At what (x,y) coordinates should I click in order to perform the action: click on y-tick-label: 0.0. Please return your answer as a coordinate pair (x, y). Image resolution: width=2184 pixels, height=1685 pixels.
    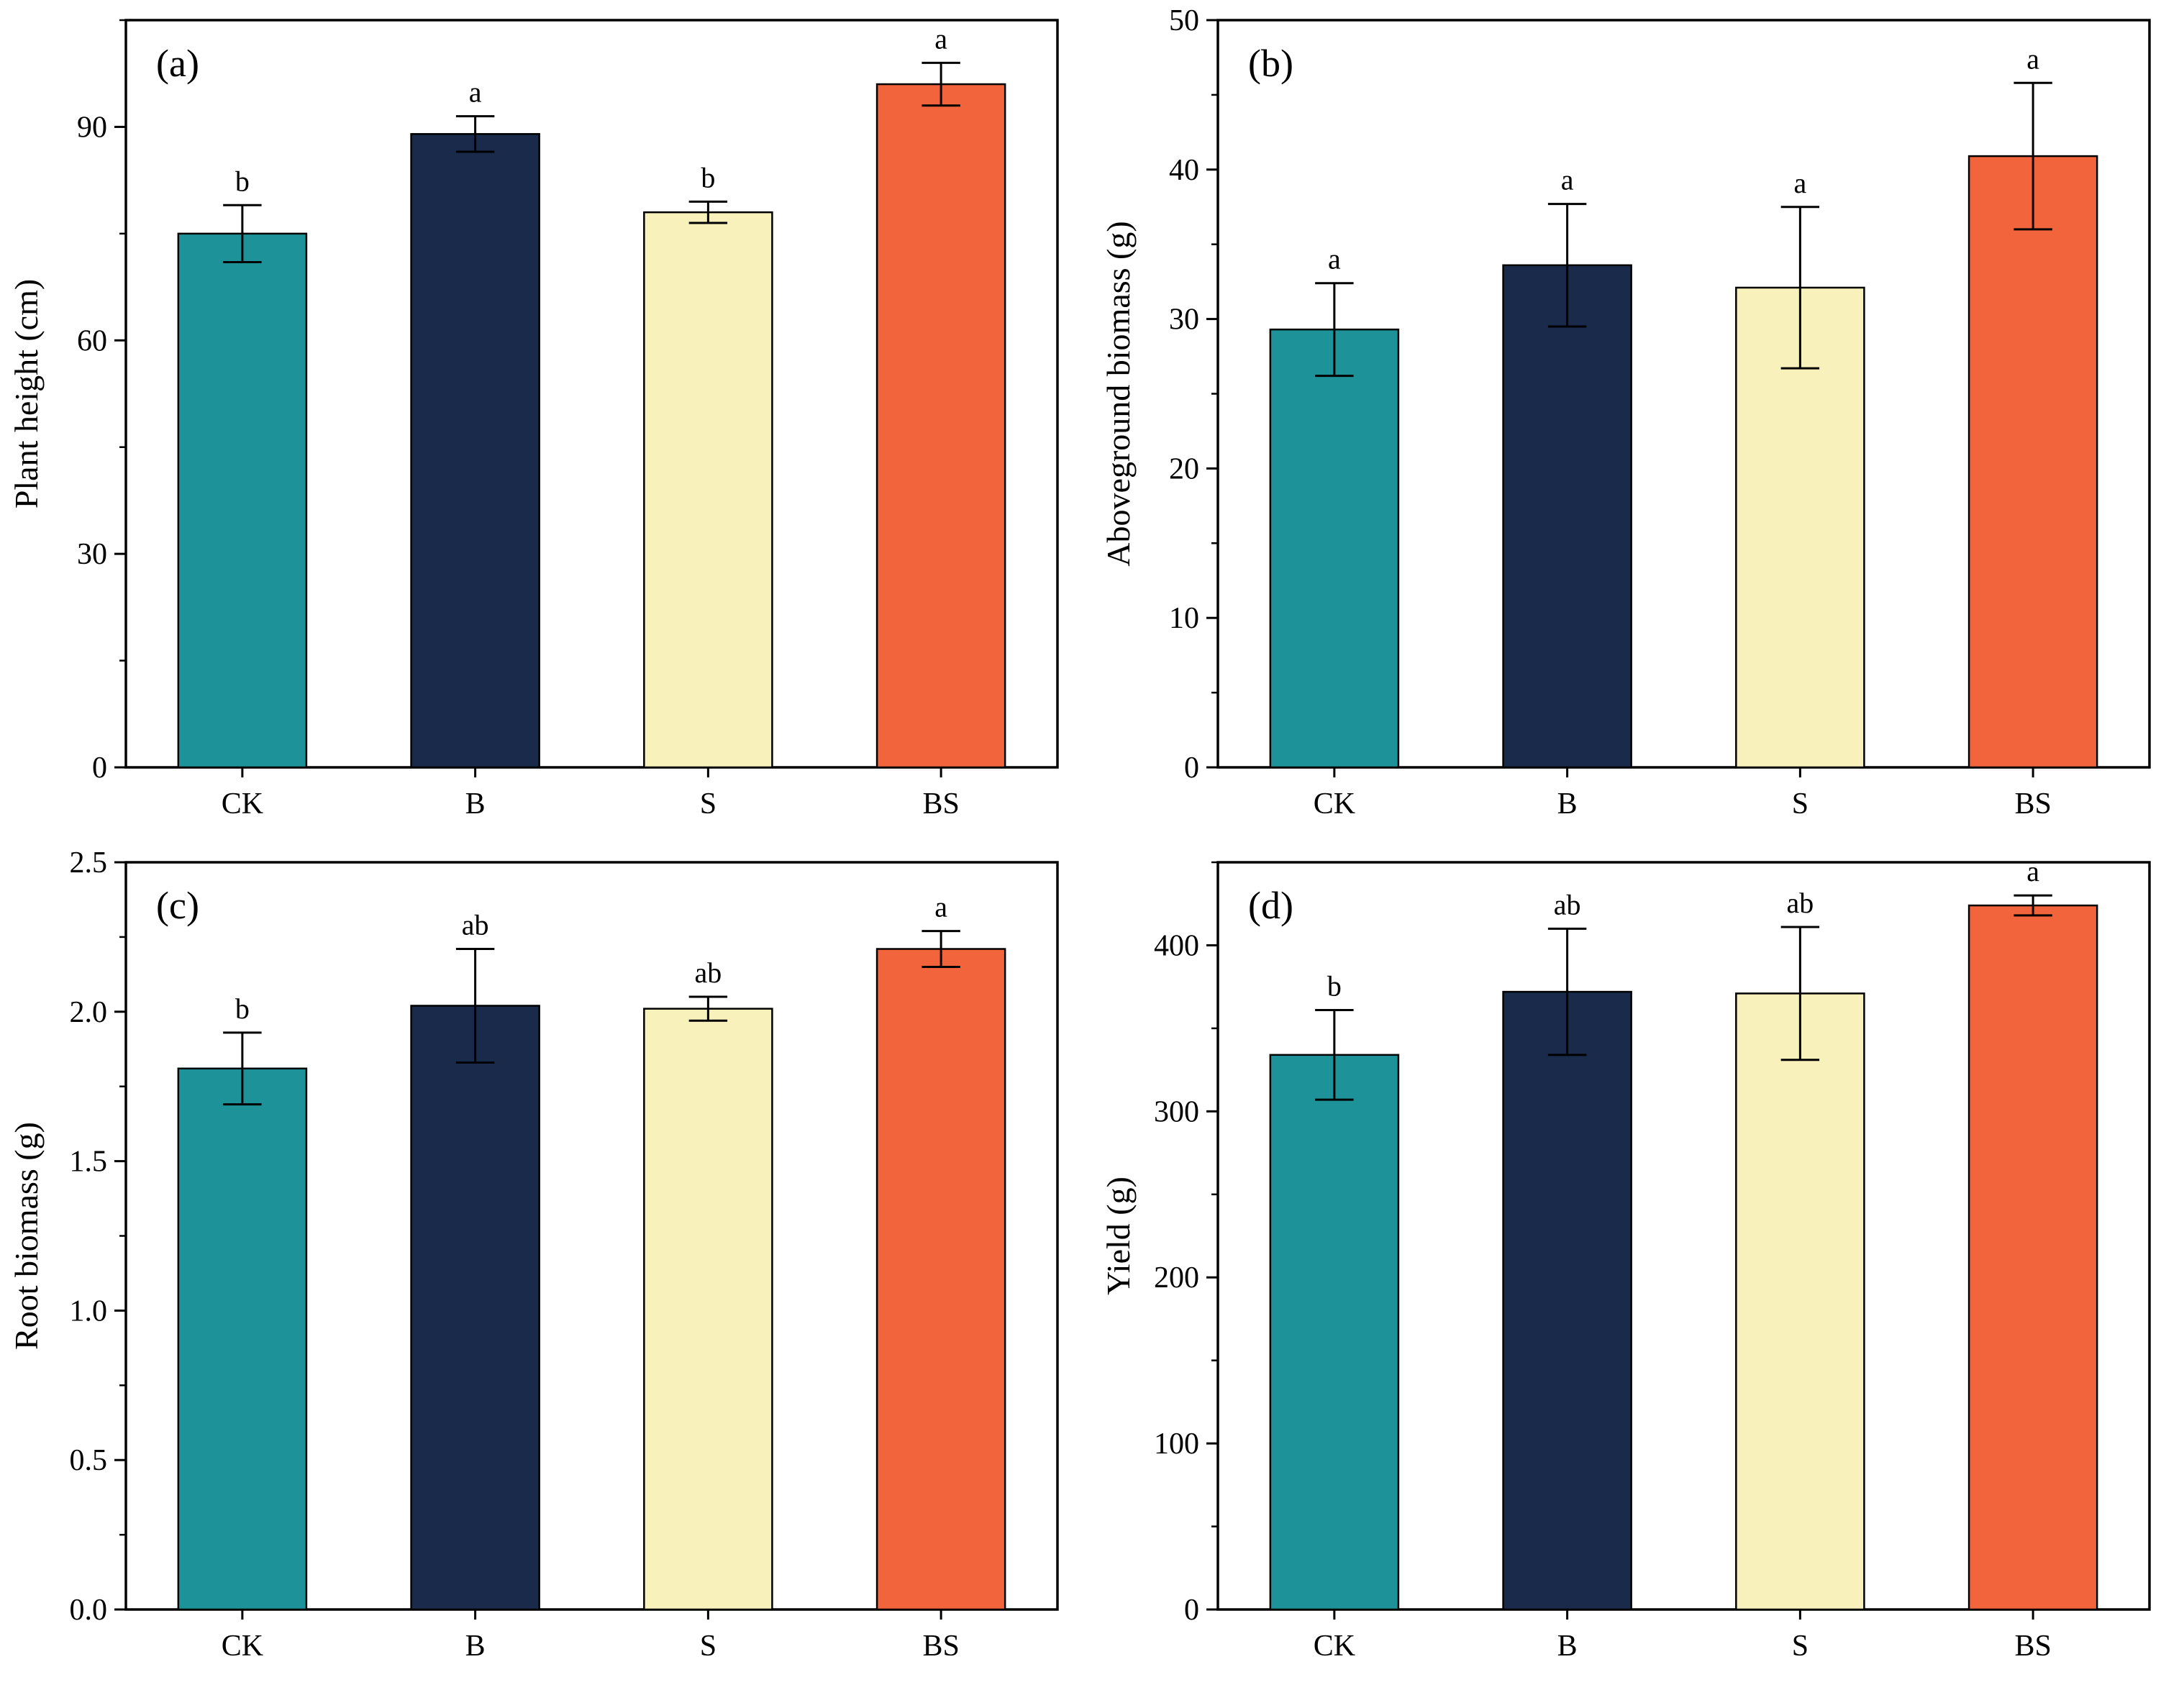
    Looking at the image, I should click on (89, 1610).